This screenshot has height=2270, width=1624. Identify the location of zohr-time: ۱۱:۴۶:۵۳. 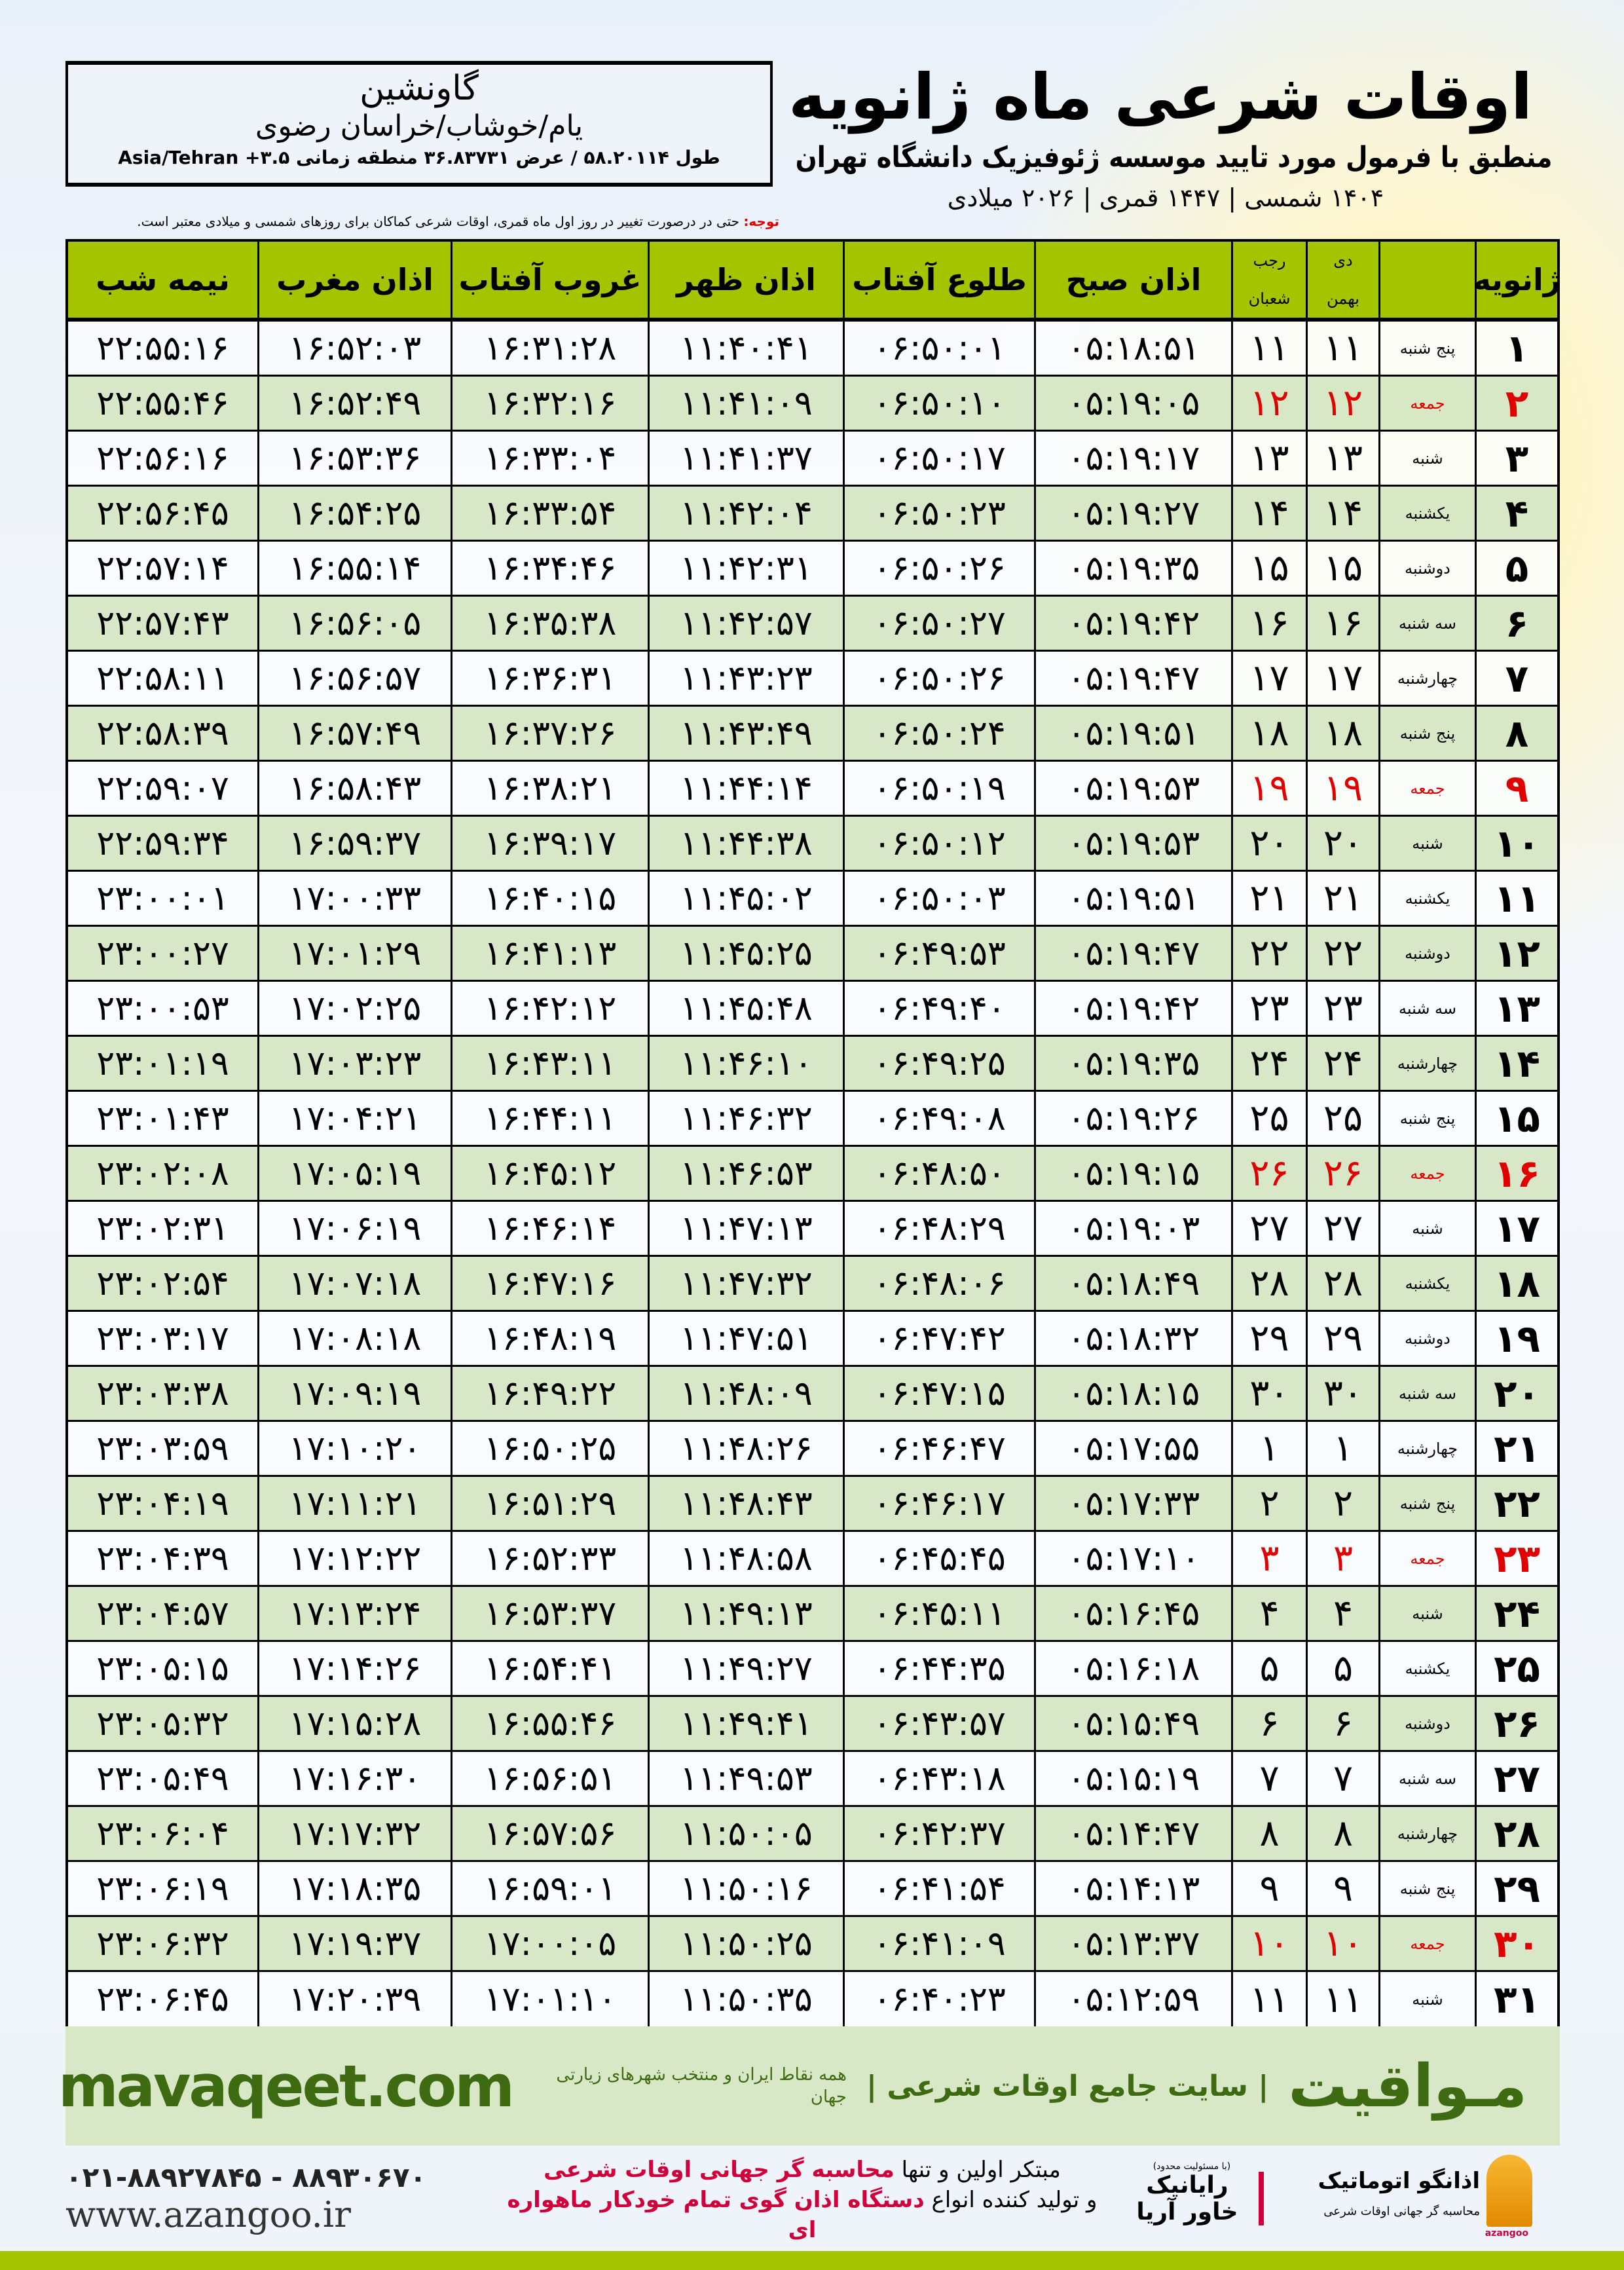
(745, 1173).